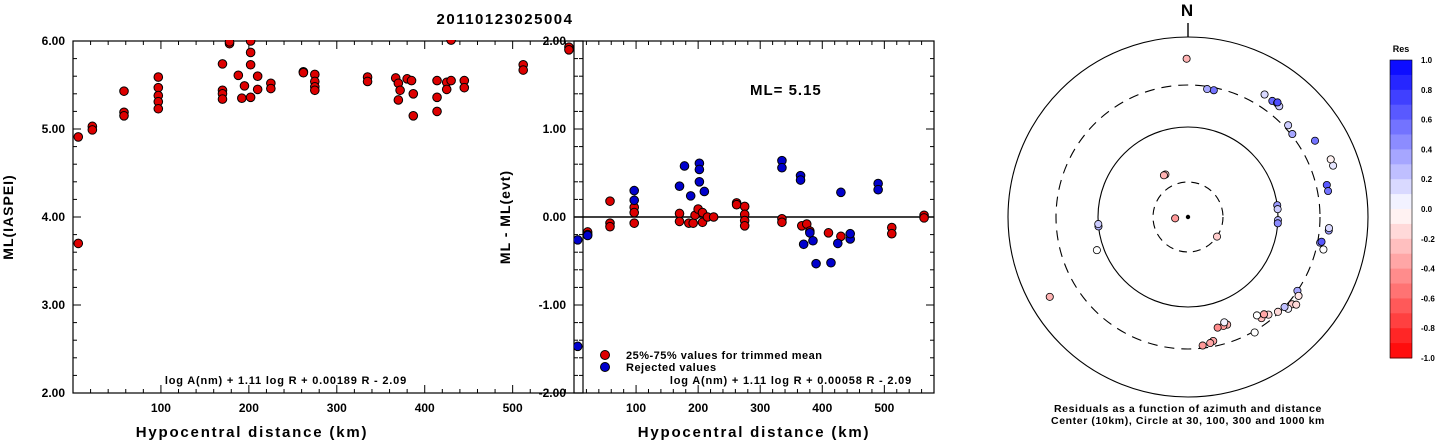  What do you see at coordinates (1427, 149) in the screenshot?
I see `colorbar-tick-label: 0.4` at bounding box center [1427, 149].